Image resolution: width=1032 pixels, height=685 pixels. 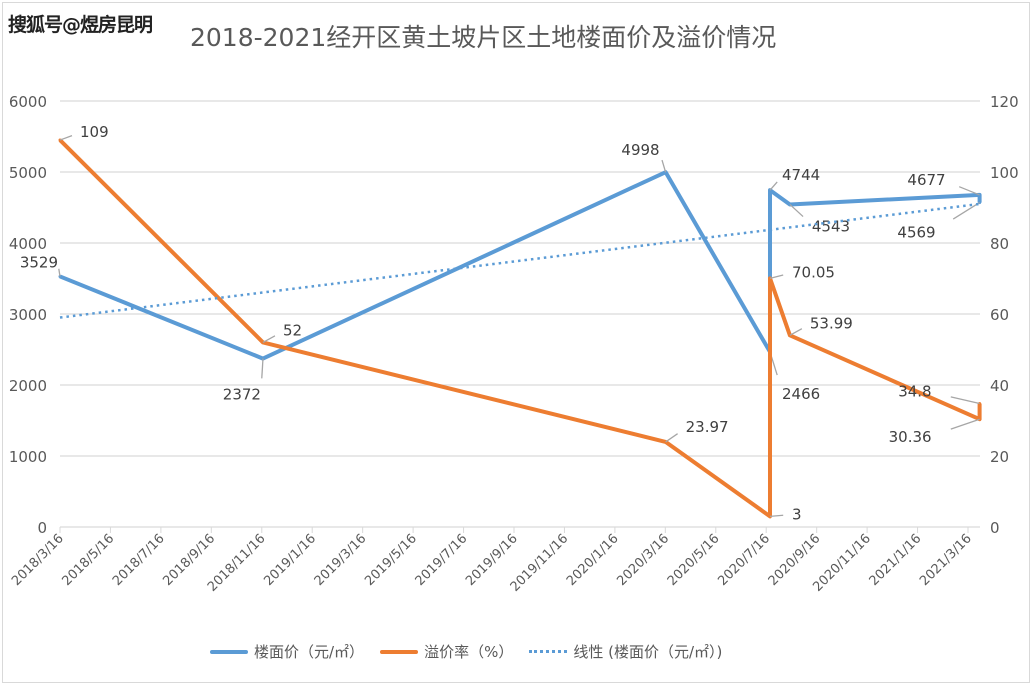 What do you see at coordinates (914, 391) in the screenshot?
I see `data-label: 34.8` at bounding box center [914, 391].